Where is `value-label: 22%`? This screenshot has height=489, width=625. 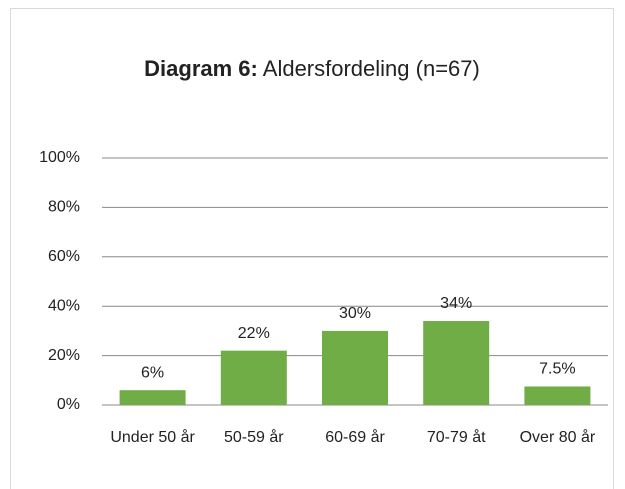 value-label: 22% is located at coordinates (254, 333).